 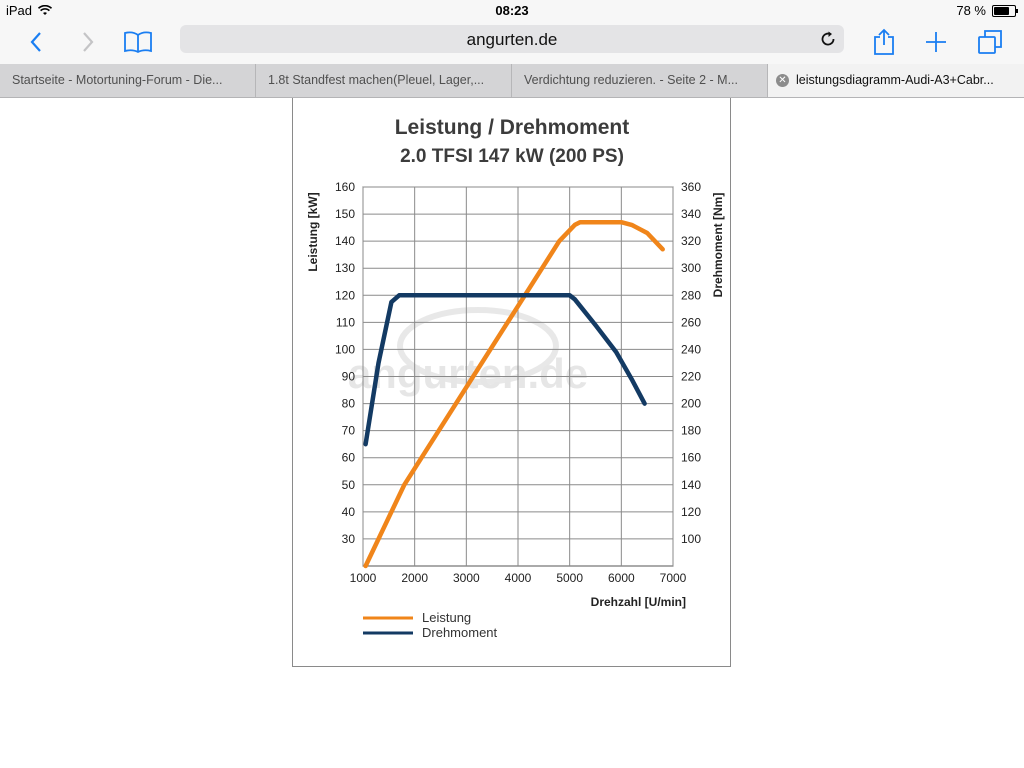 I want to click on bookmarks-button, so click(x=138, y=42).